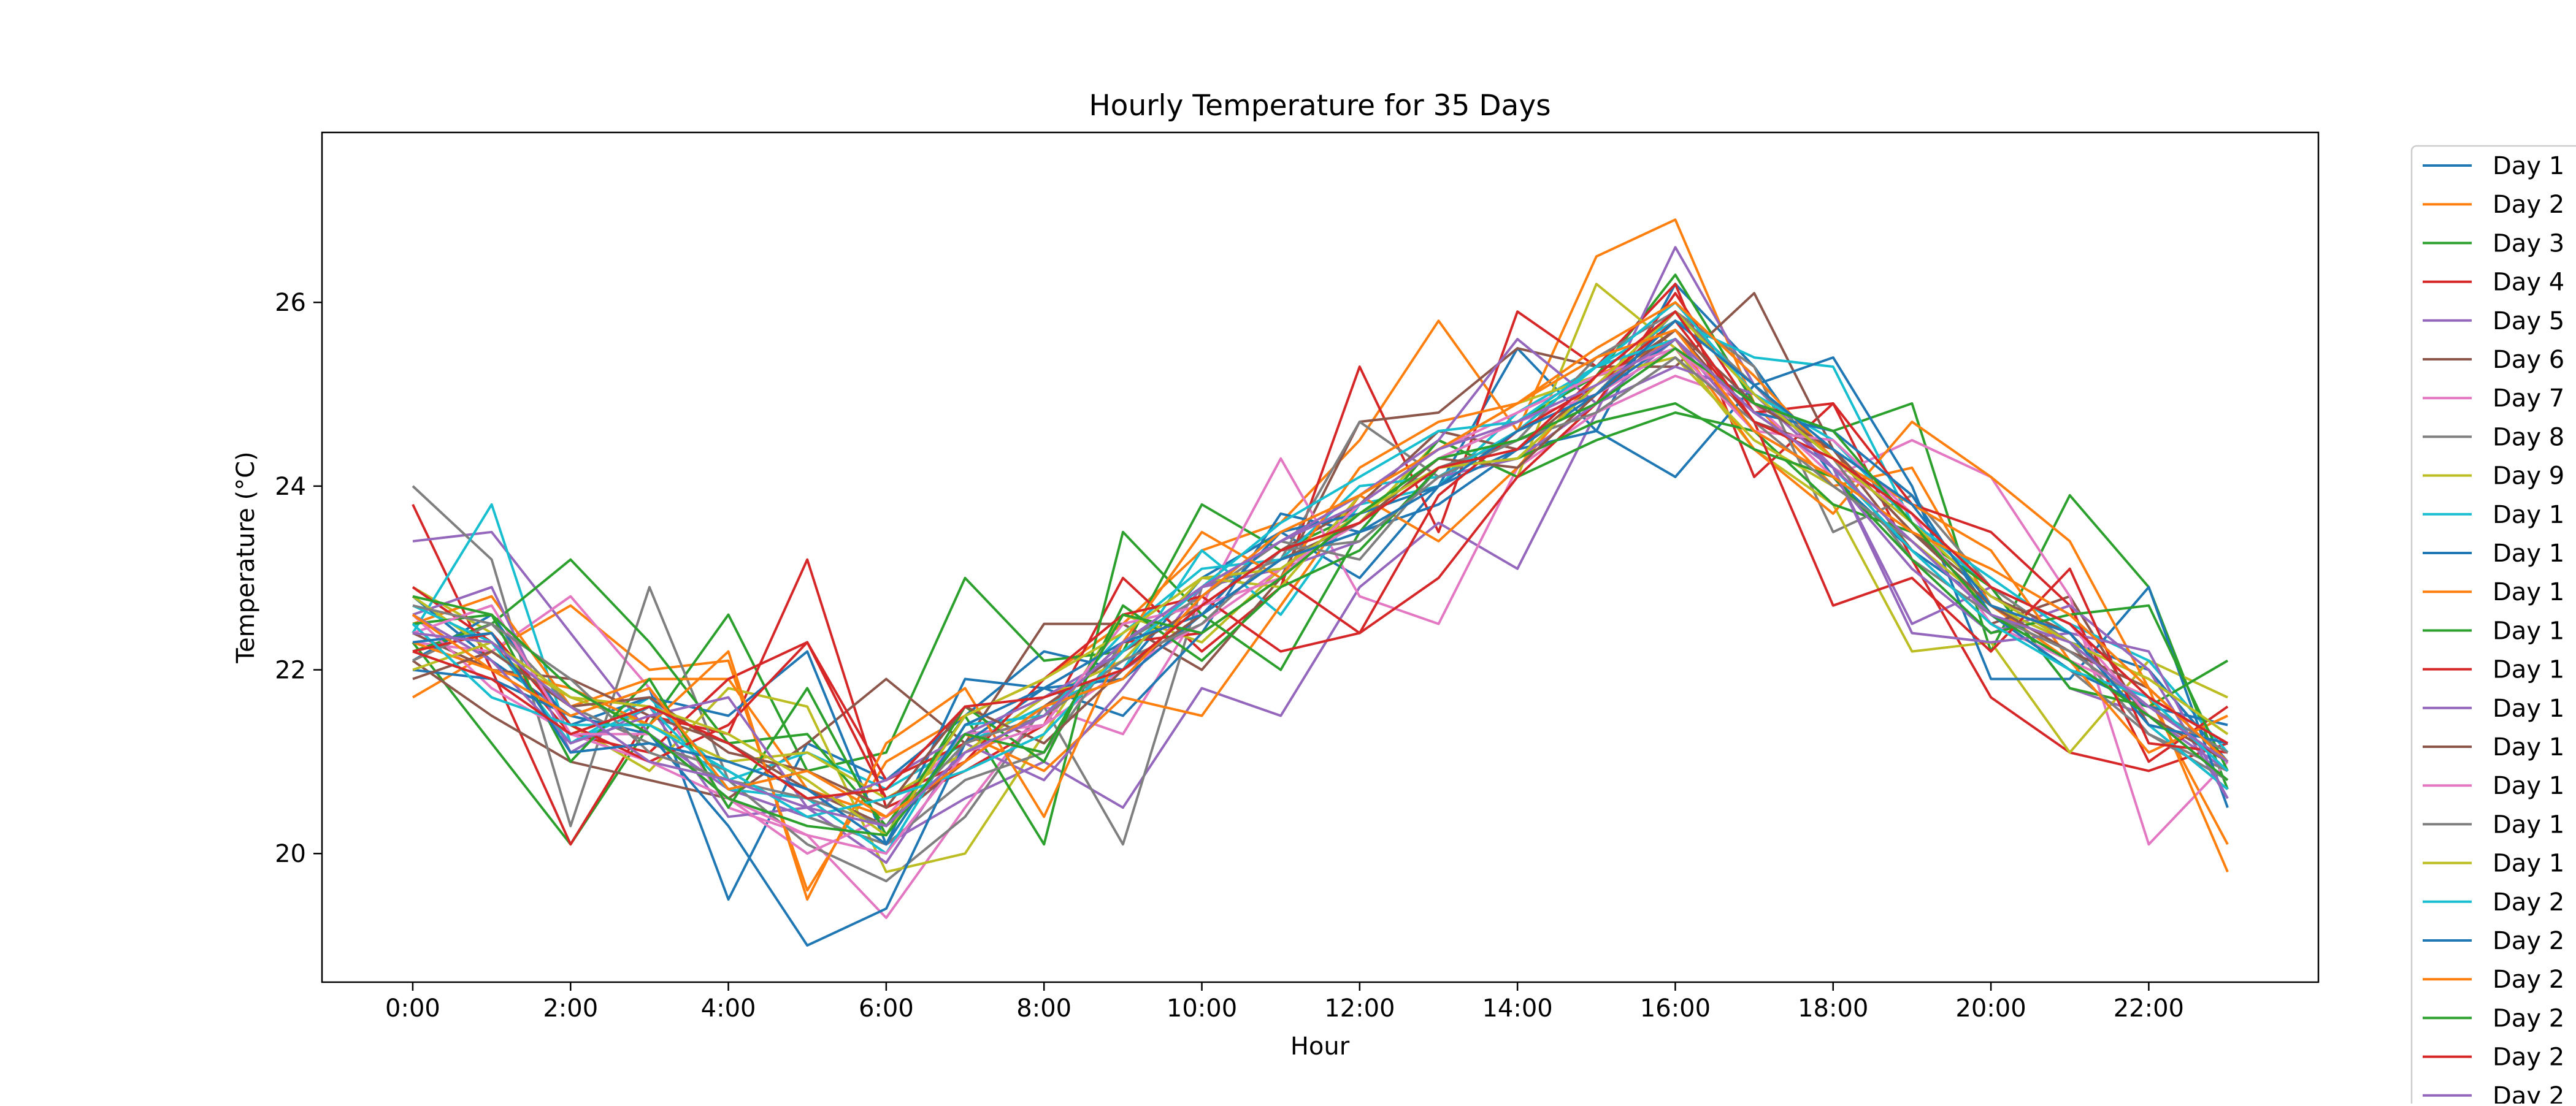  I want to click on y-tick-label: 24, so click(290, 487).